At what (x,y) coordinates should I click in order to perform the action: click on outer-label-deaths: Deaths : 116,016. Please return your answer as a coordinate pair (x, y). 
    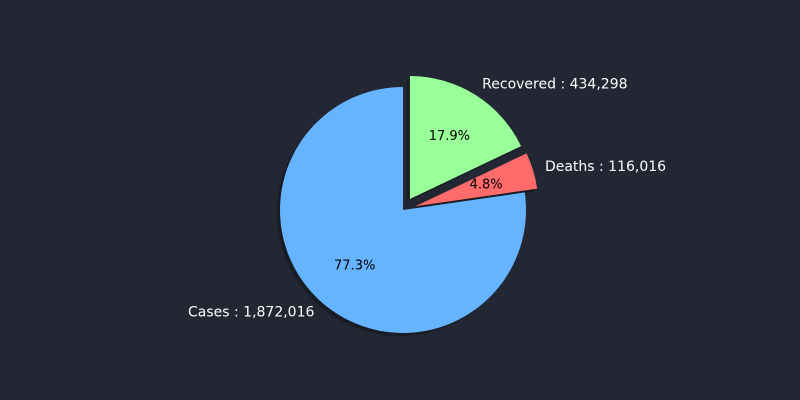
    Looking at the image, I should click on (605, 167).